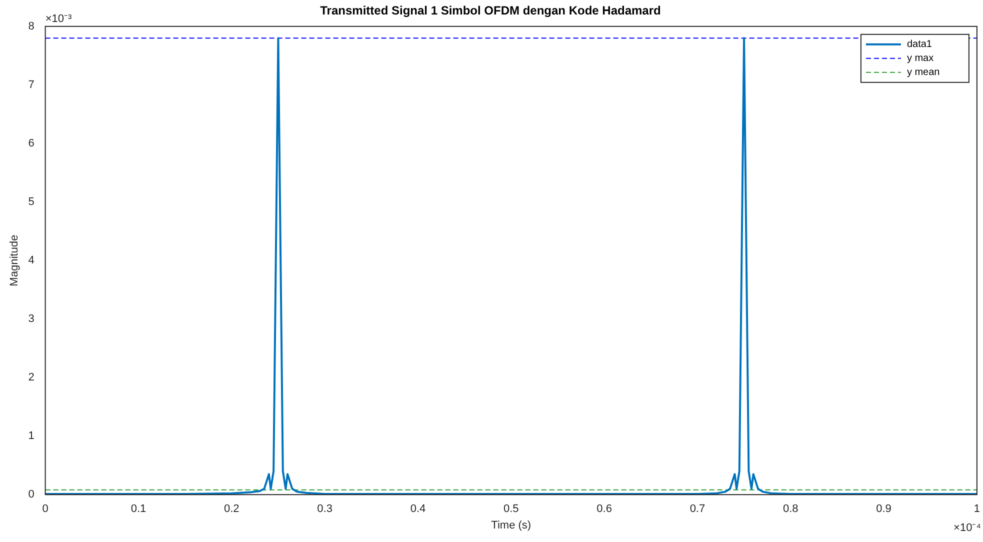  I want to click on y-tick-label: 8, so click(31, 26).